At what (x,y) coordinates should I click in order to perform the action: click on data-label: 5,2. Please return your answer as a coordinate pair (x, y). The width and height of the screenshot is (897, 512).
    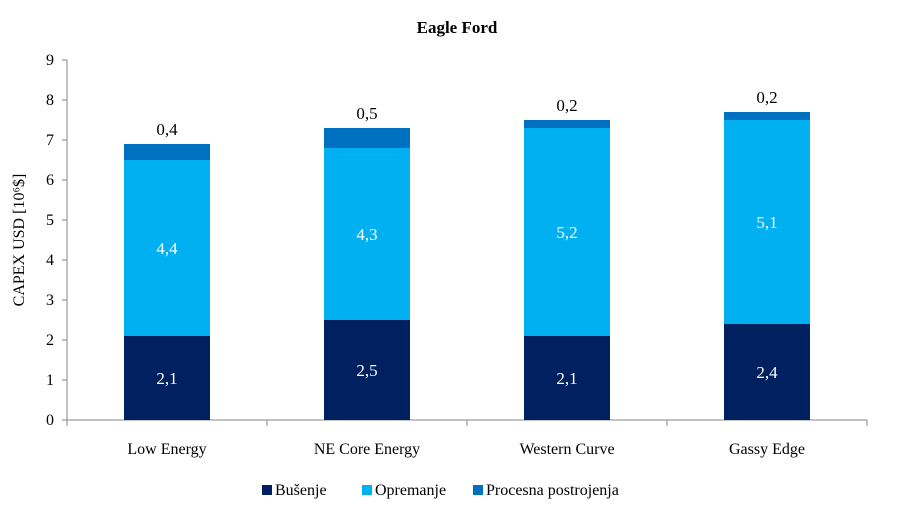
    Looking at the image, I should click on (566, 232).